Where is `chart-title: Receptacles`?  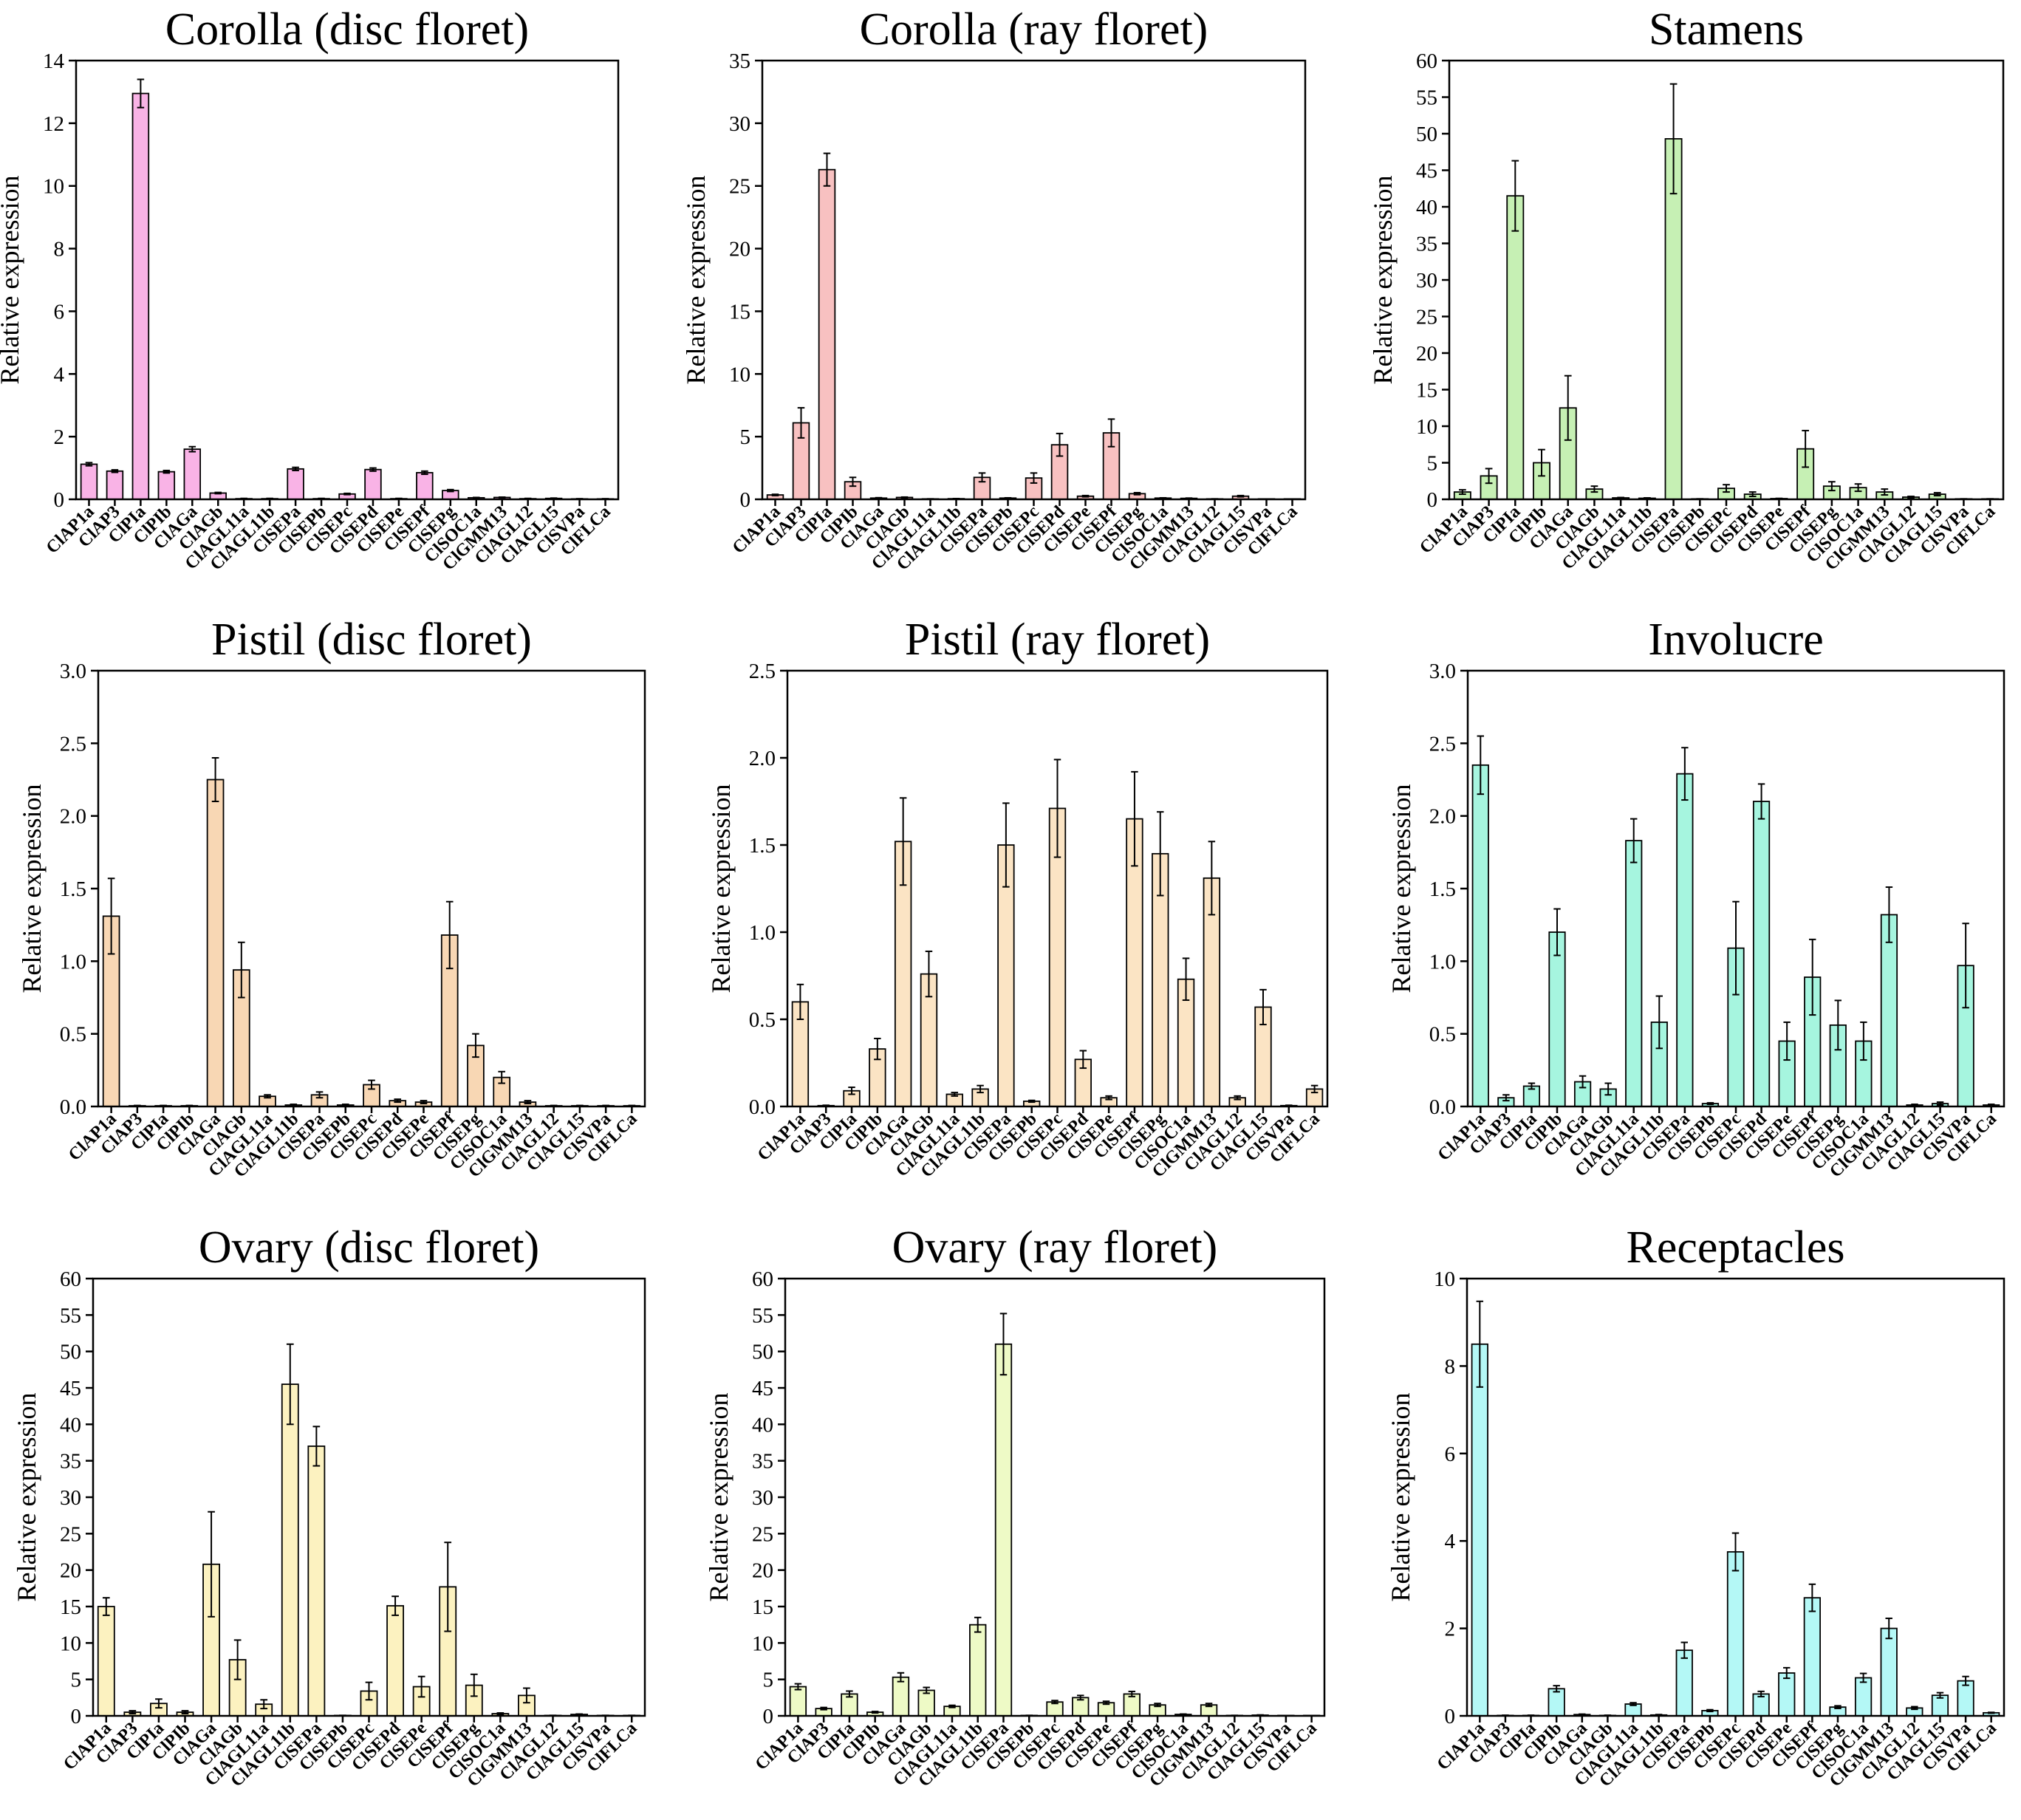
chart-title: Receptacles is located at coordinates (1735, 1247).